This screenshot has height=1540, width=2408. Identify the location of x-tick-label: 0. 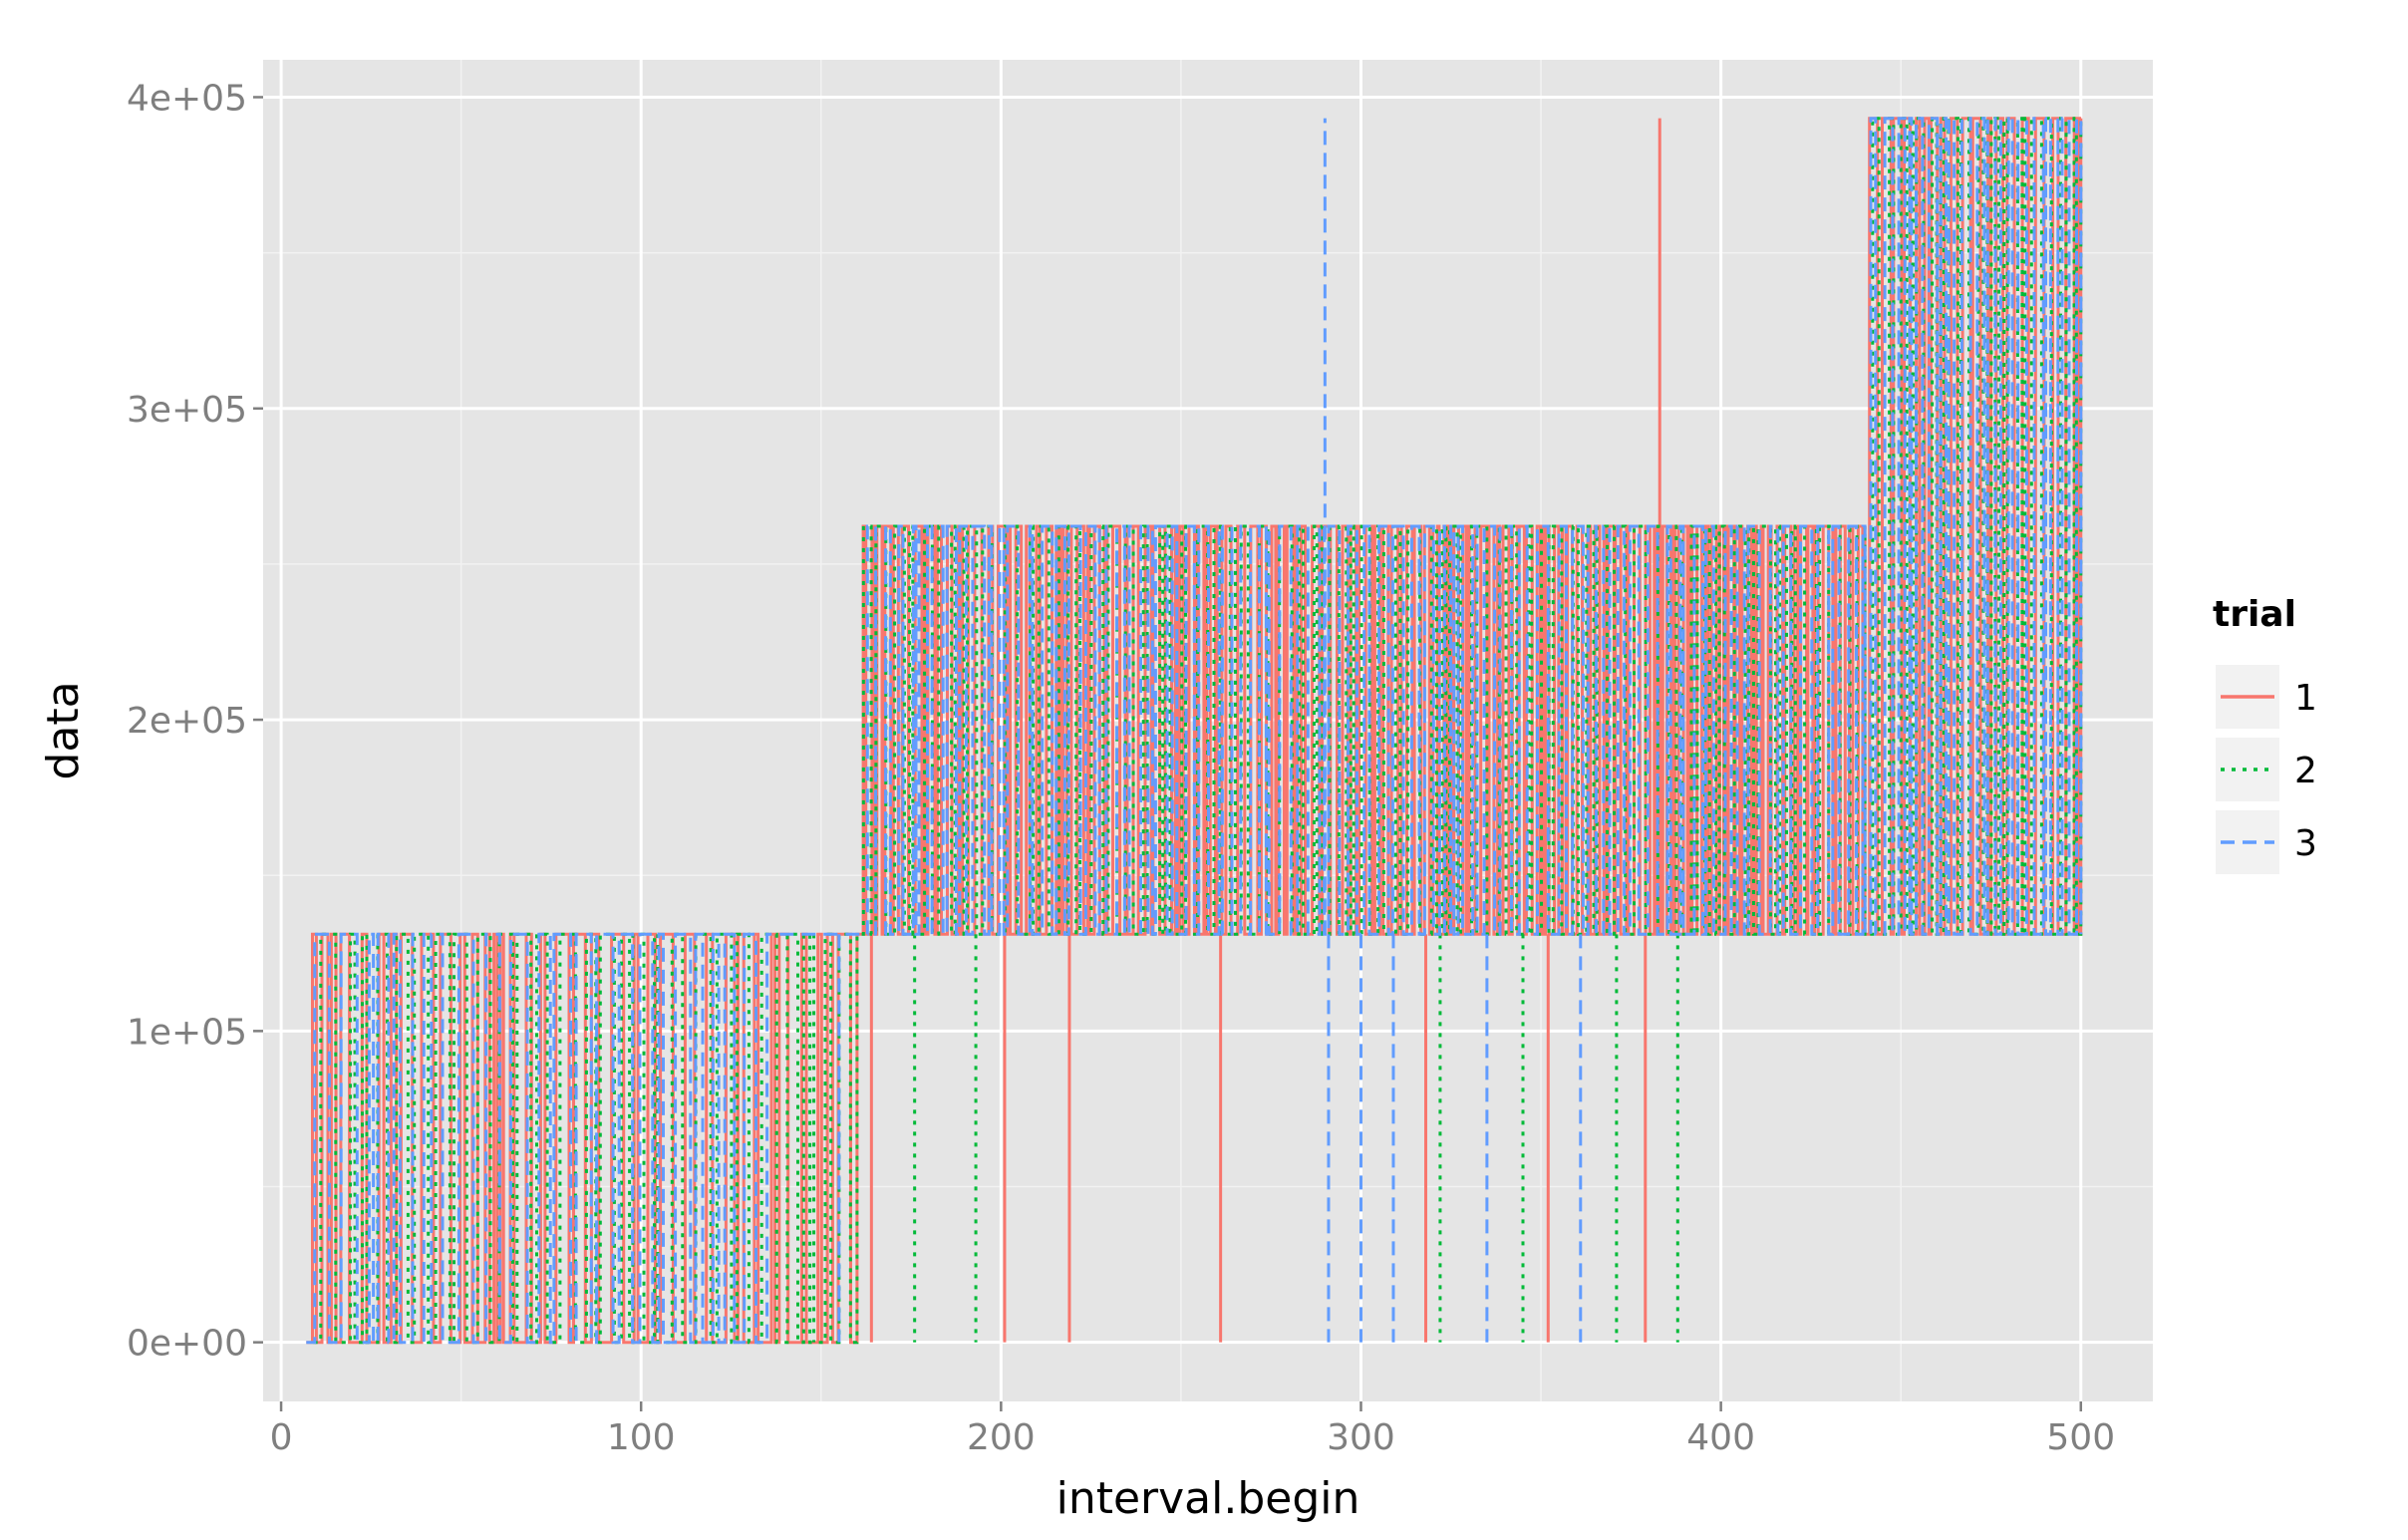
(281, 1437).